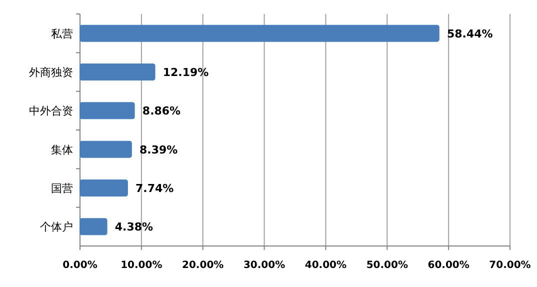 The height and width of the screenshot is (287, 537). What do you see at coordinates (161, 111) in the screenshot?
I see `data-label: 8.86%` at bounding box center [161, 111].